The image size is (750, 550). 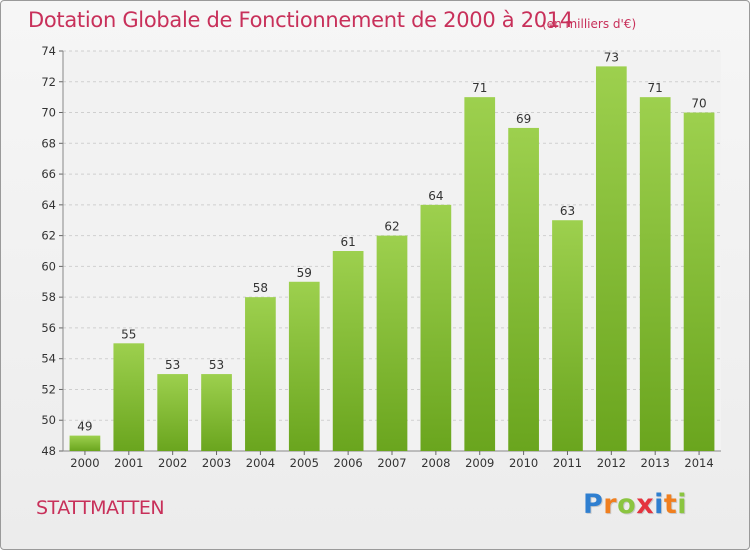 I want to click on x-tick-label-2001: 2001, so click(x=128, y=463).